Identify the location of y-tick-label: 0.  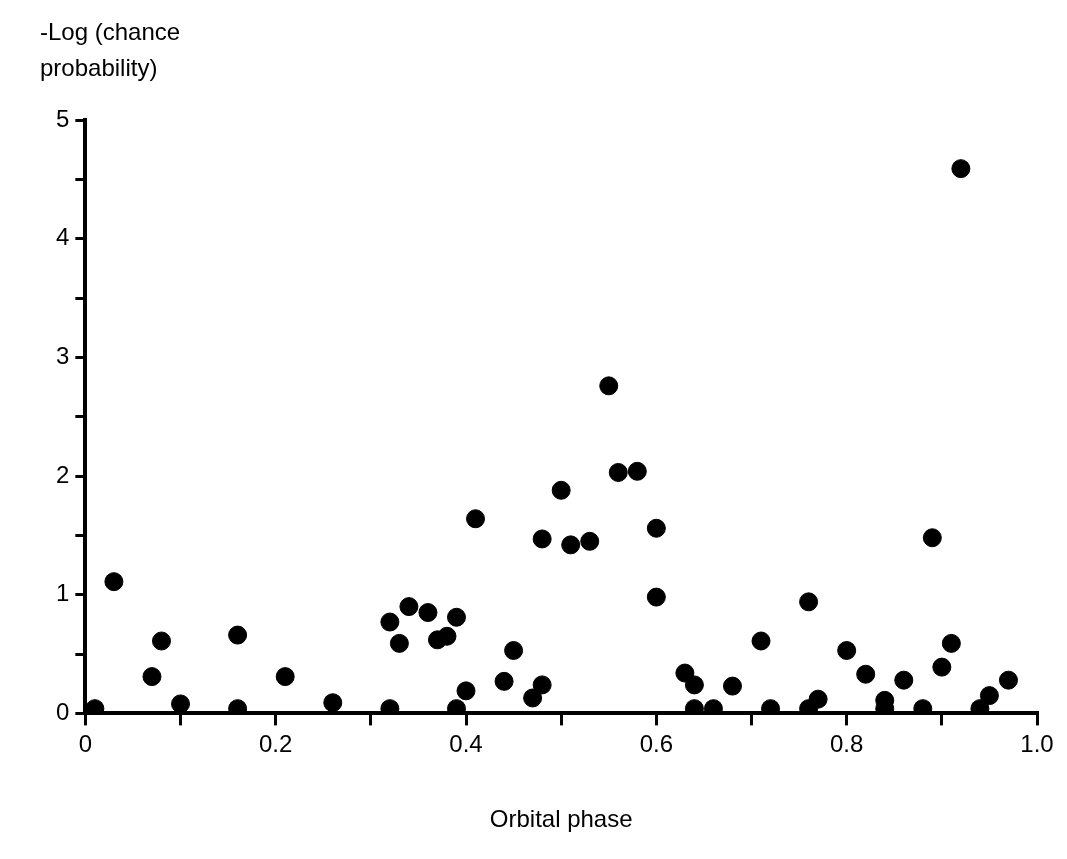
(62, 712).